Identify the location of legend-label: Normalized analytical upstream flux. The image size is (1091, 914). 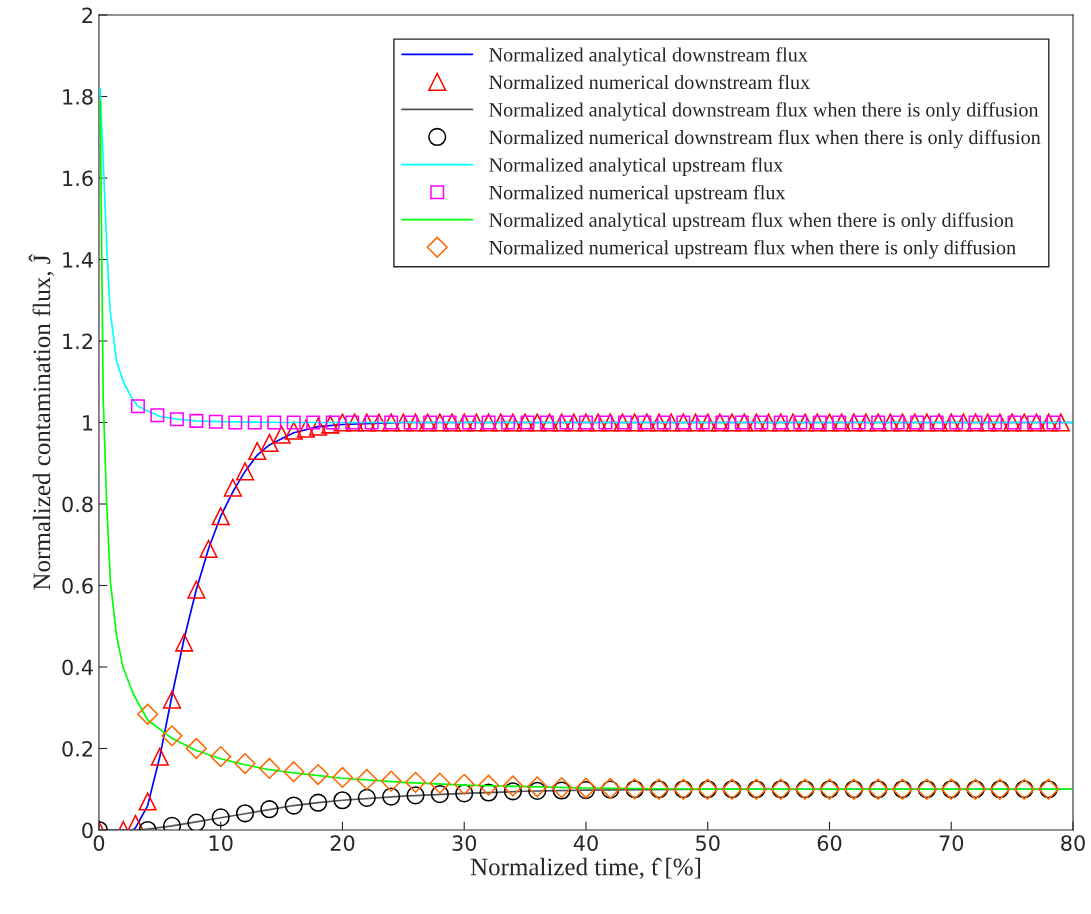
(636, 166).